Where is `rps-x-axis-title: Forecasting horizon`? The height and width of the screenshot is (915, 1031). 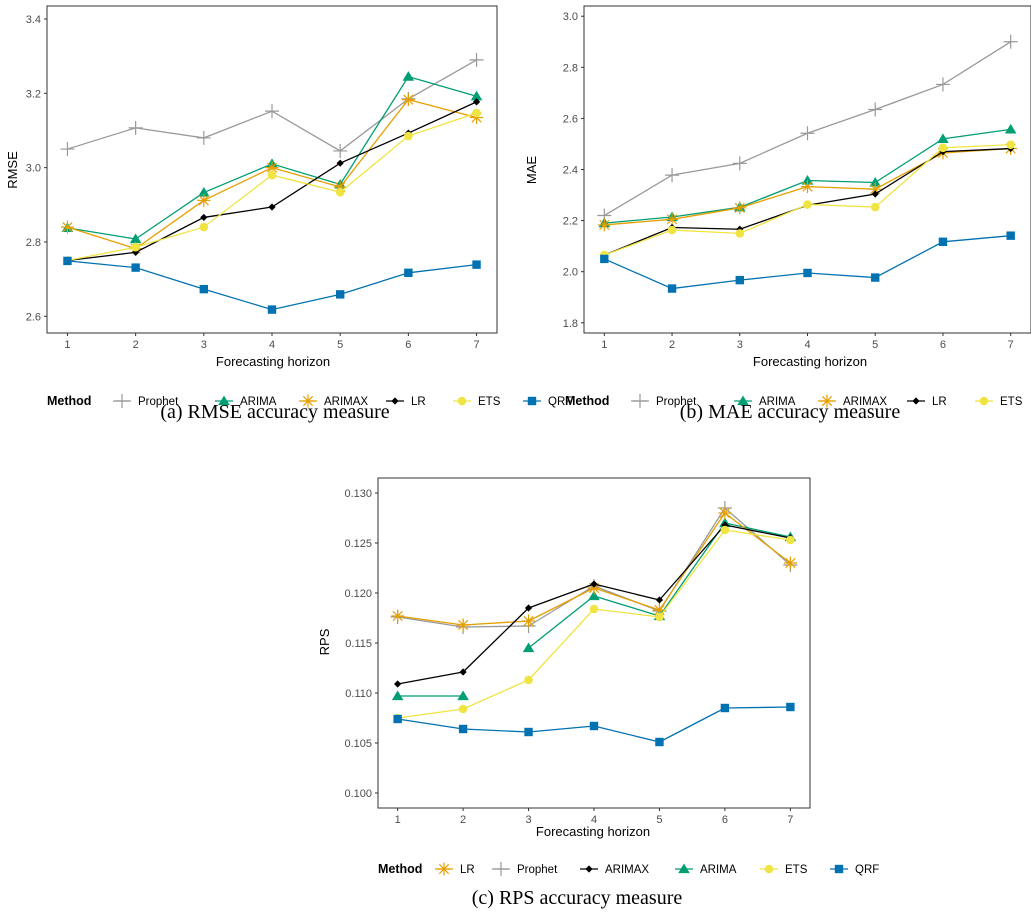
rps-x-axis-title: Forecasting horizon is located at coordinates (593, 831).